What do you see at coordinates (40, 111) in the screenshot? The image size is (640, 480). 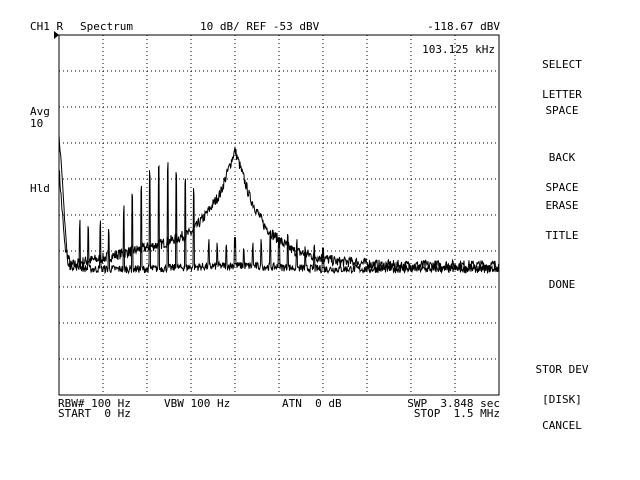 I see `averaging-label: Avg` at bounding box center [40, 111].